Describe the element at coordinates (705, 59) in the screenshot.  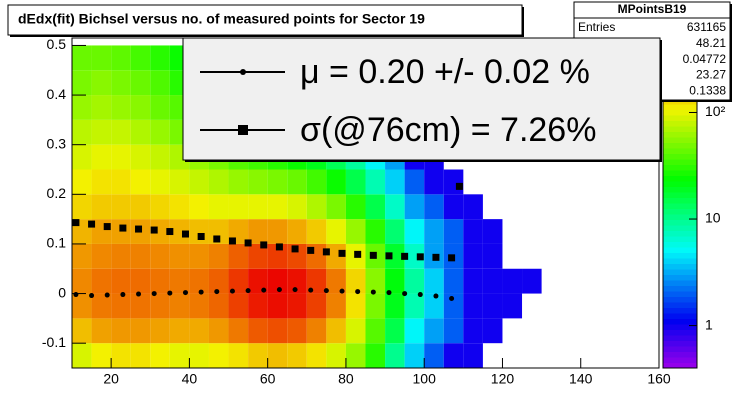
I see `stats-value: 0.04772` at that location.